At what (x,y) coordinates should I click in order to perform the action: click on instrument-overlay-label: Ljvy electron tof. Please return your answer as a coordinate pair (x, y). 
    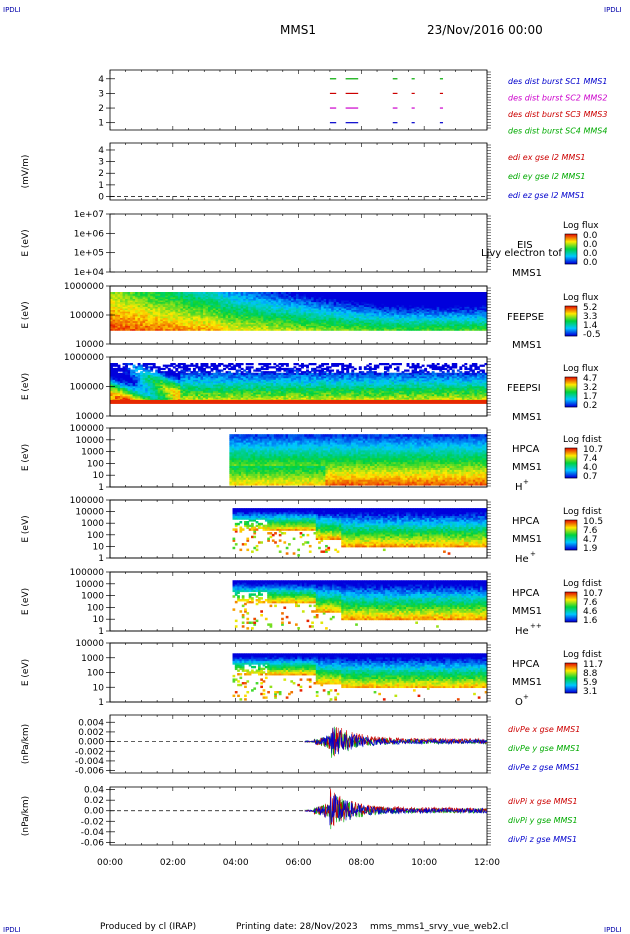
    Looking at the image, I should click on (521, 253).